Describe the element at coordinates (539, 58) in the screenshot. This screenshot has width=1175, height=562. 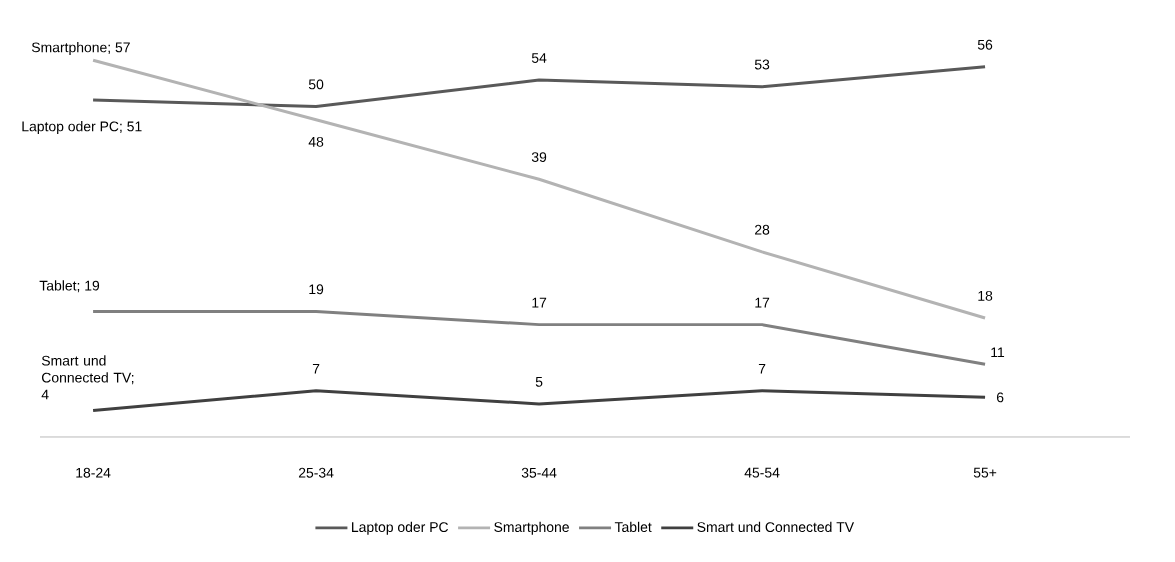
I see `data-label: 54` at that location.